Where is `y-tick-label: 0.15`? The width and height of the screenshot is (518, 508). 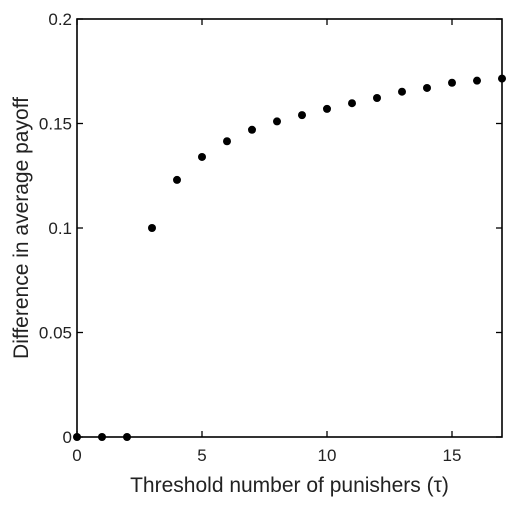
y-tick-label: 0.15 is located at coordinates (55, 124).